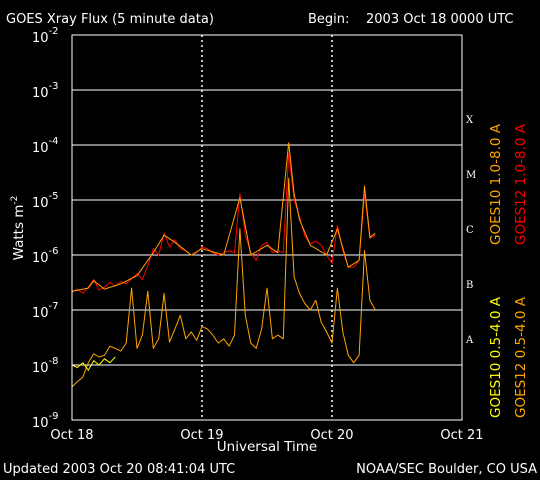 This screenshot has width=540, height=480. I want to click on flare-class-labels: X M C B A, so click(470, 230).